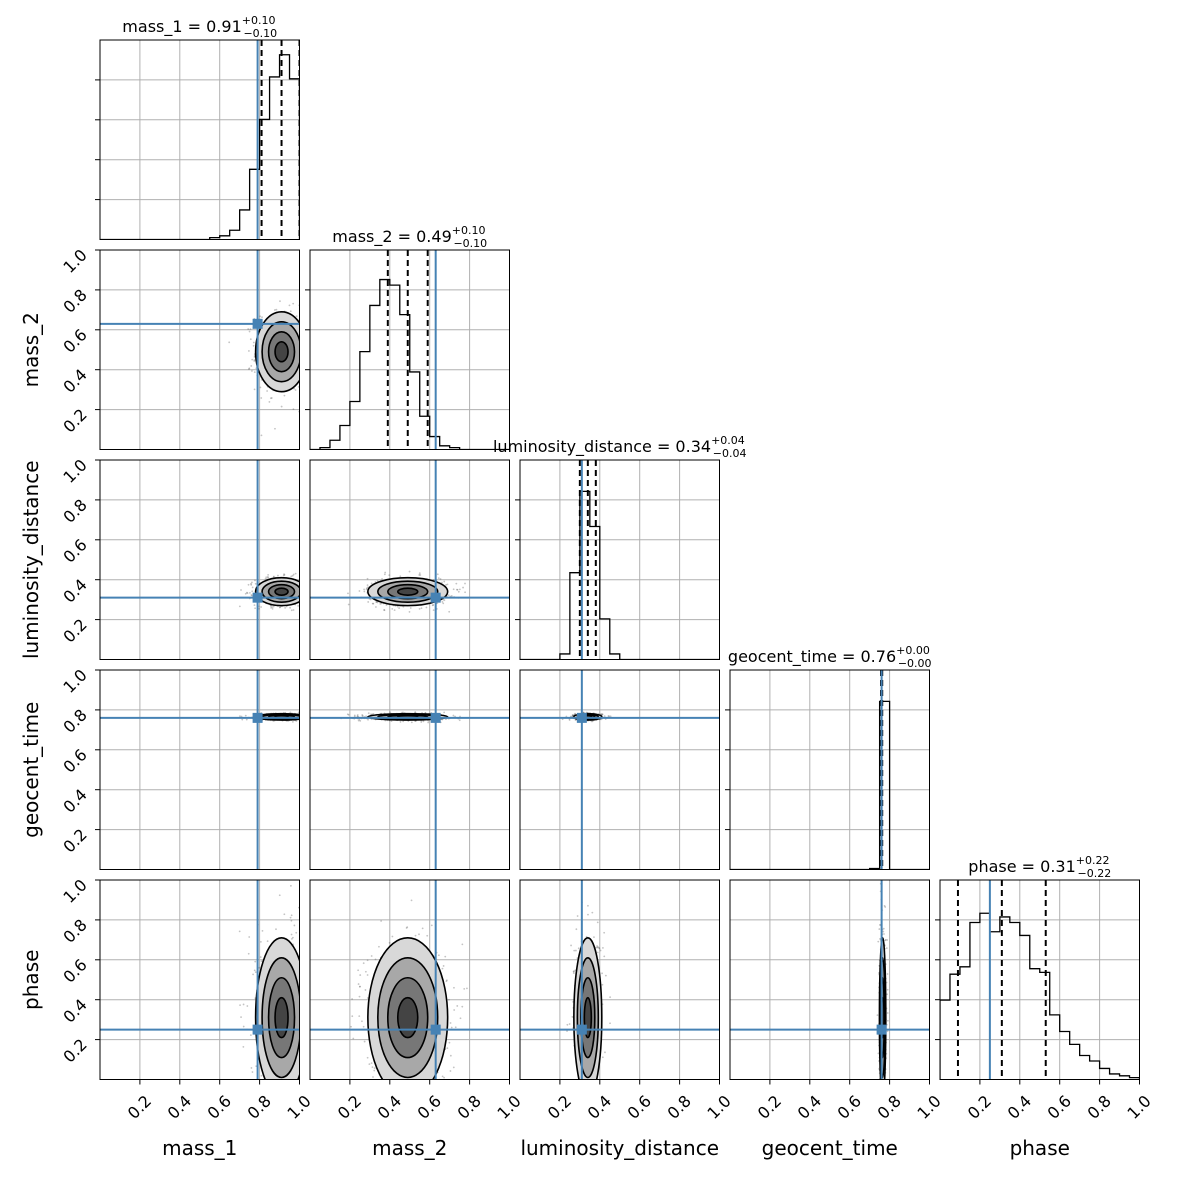  I want to click on panel-frame, so click(409, 559).